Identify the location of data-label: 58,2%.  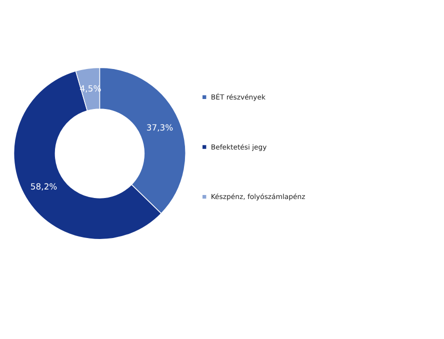
(44, 186).